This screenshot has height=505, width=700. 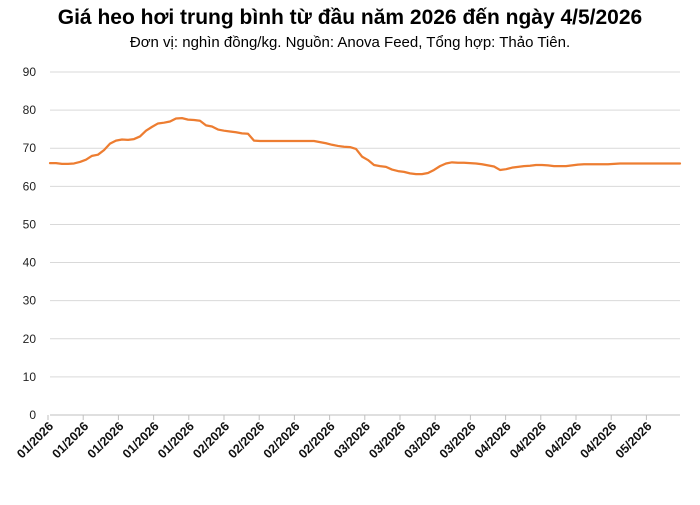 I want to click on series-layer, so click(x=365, y=146).